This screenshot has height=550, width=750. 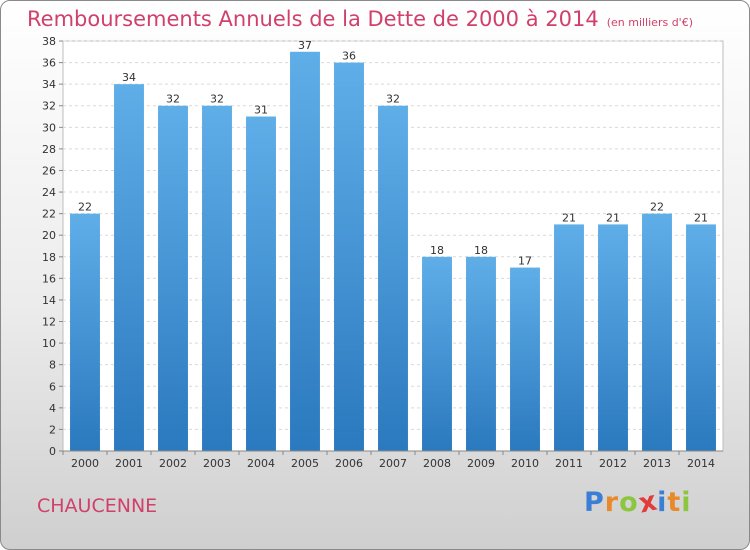 What do you see at coordinates (525, 261) in the screenshot?
I see `data-label-2010: 17` at bounding box center [525, 261].